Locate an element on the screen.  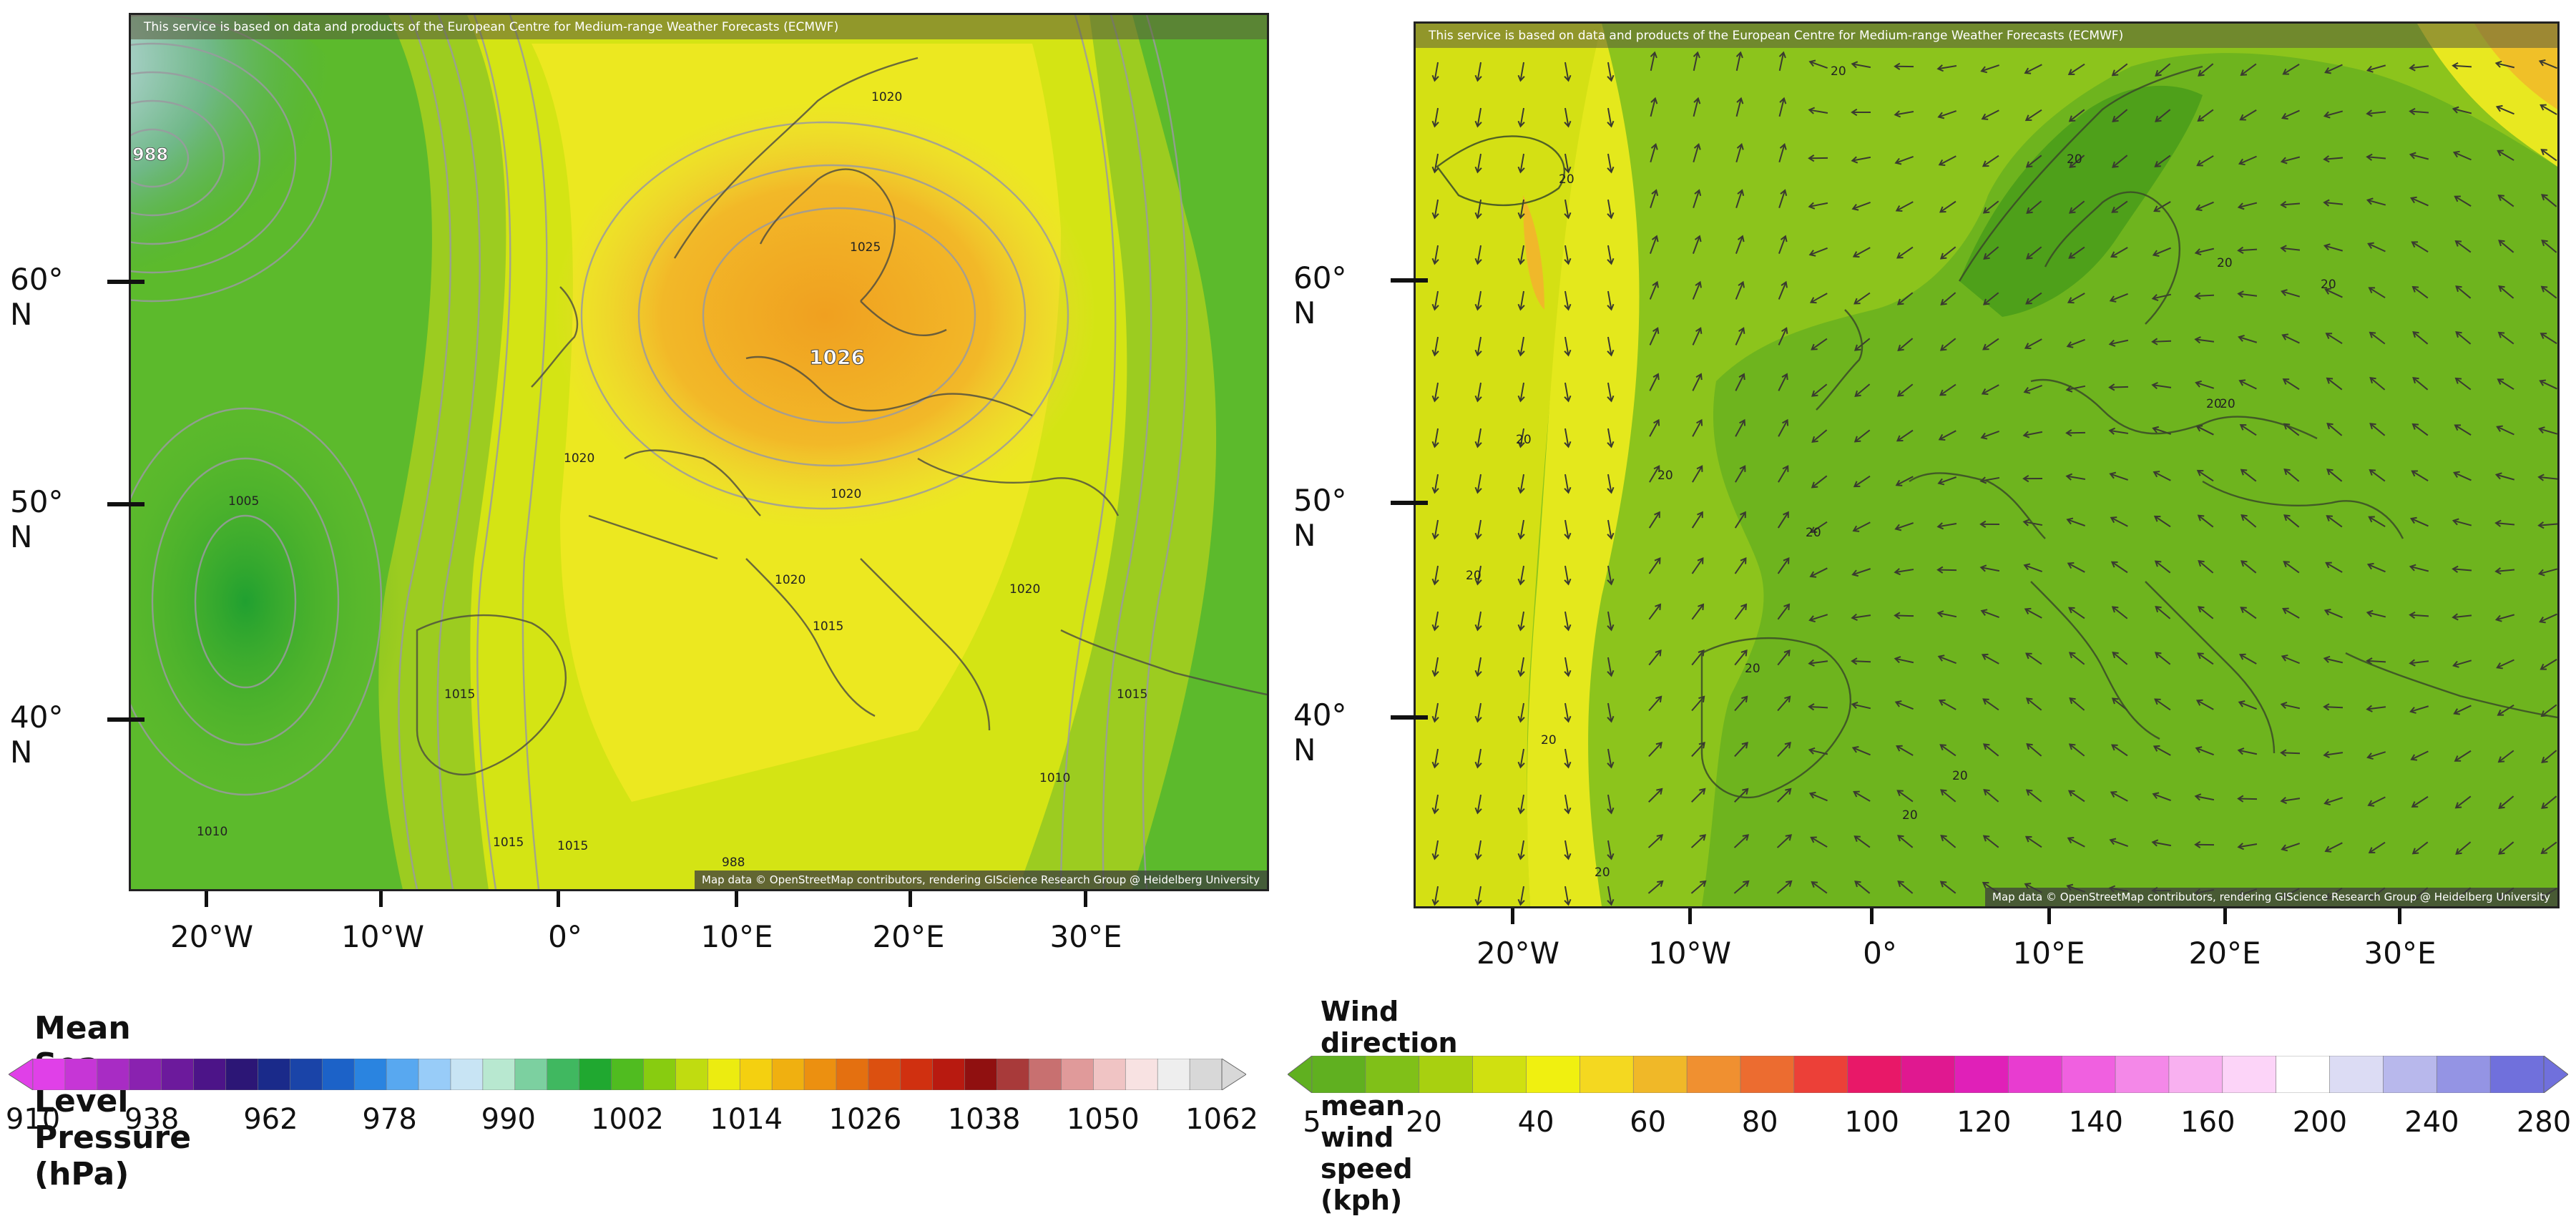
wind-lat-label-60: 60° N is located at coordinates (1319, 295).